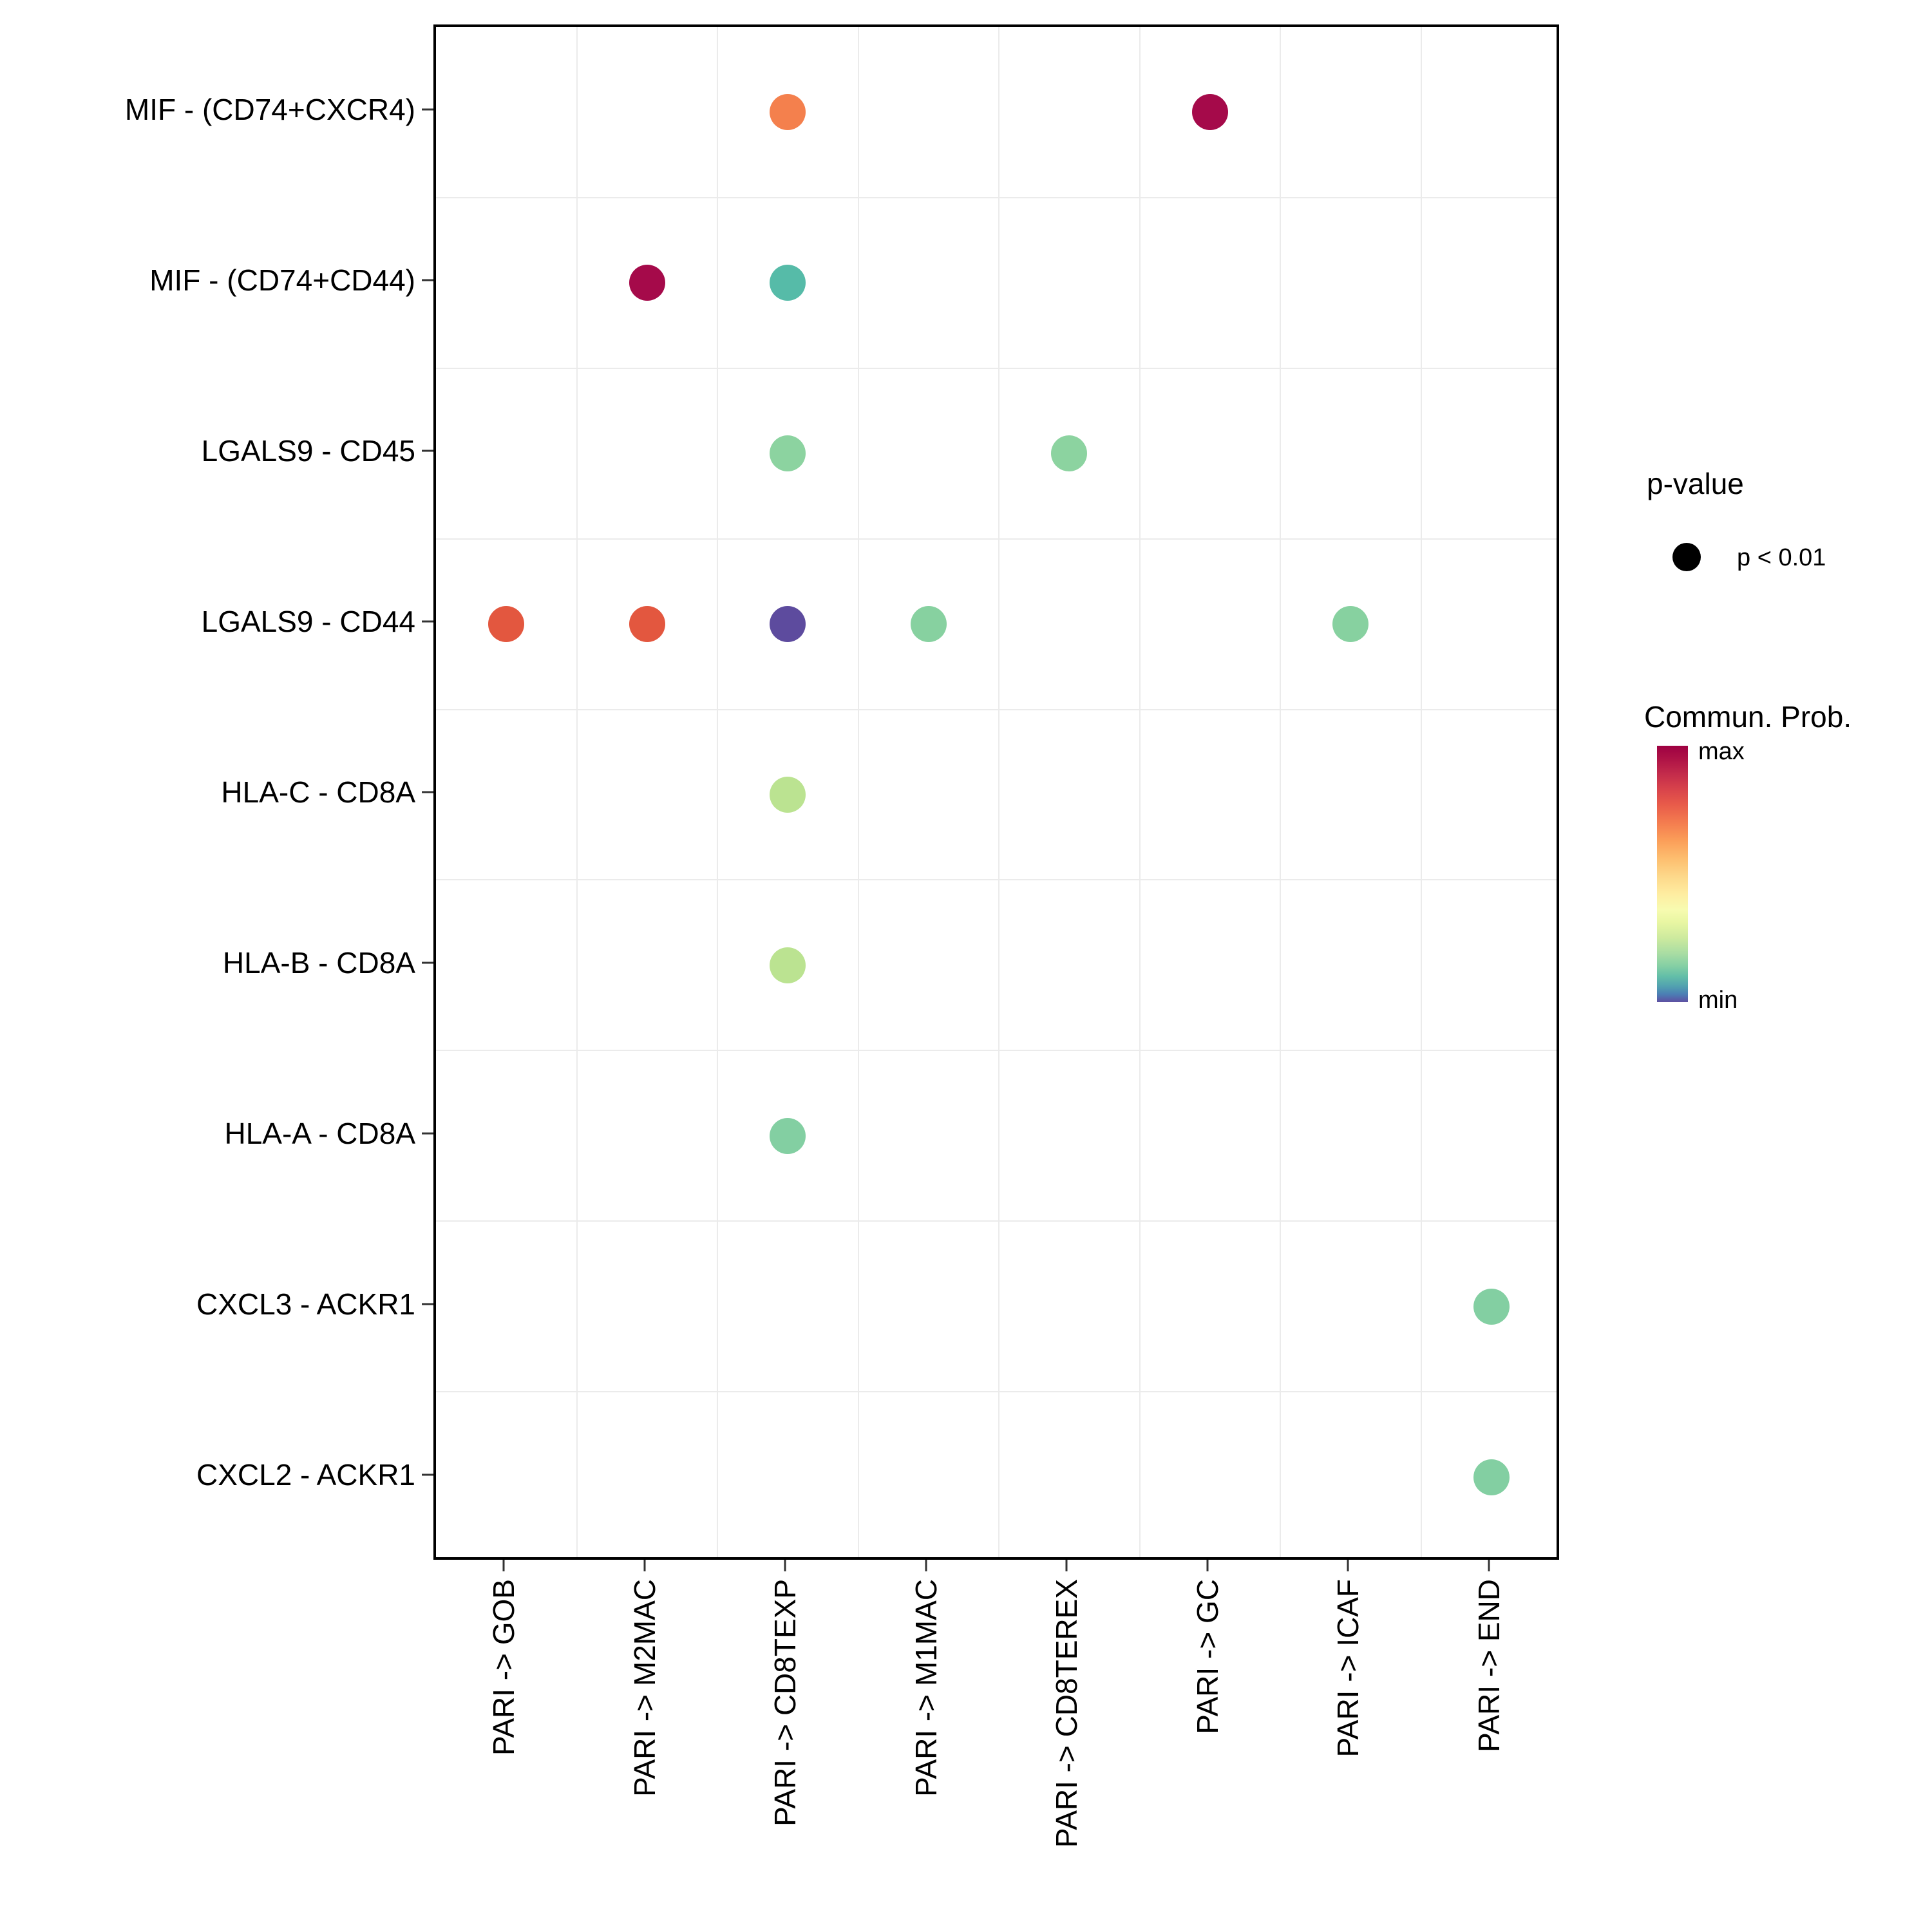  Describe the element at coordinates (318, 963) in the screenshot. I see `y-axis-tick-label: HLA-B - CD8A` at that location.